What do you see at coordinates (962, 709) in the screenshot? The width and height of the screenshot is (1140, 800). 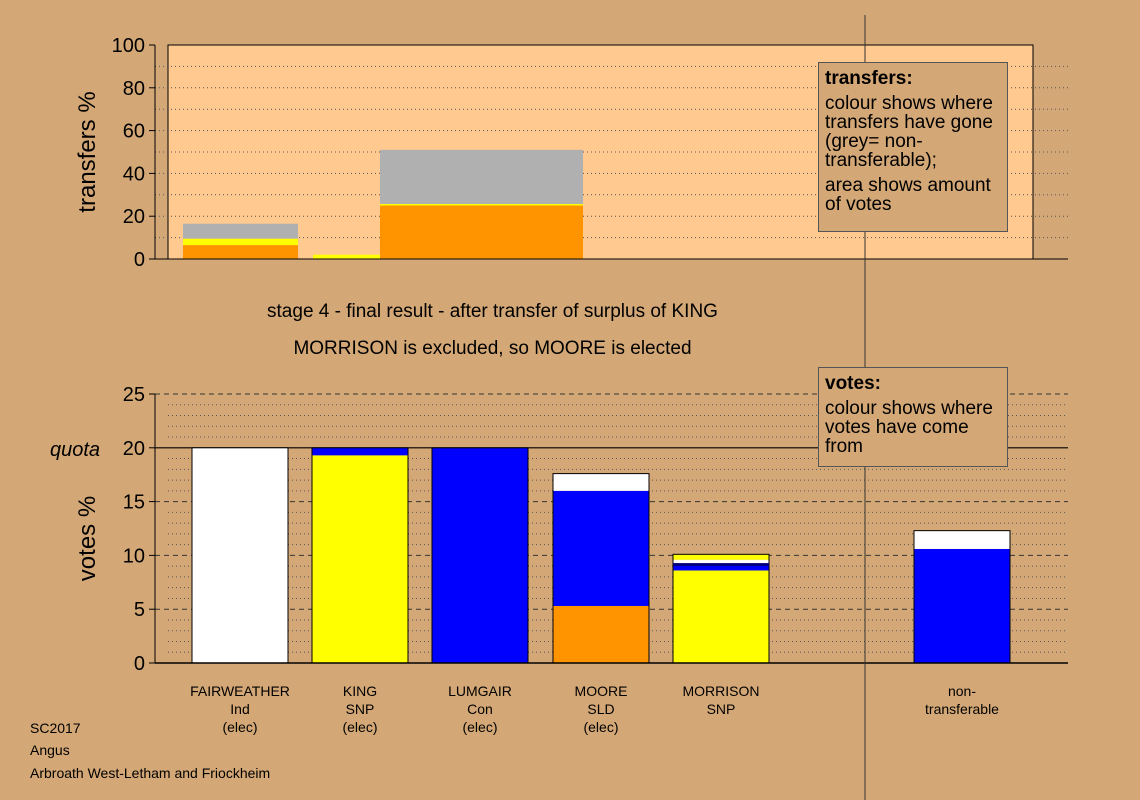 I see `category-label: transferable` at bounding box center [962, 709].